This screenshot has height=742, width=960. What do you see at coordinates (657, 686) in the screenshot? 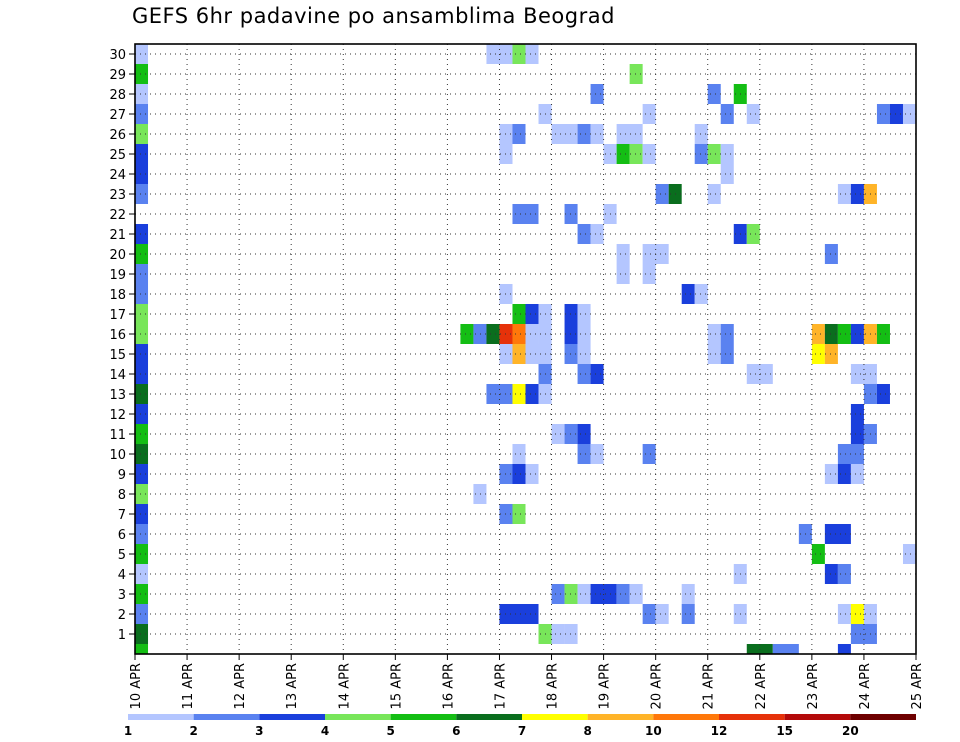
I see `x-tick-label: 20 APR` at bounding box center [657, 686].